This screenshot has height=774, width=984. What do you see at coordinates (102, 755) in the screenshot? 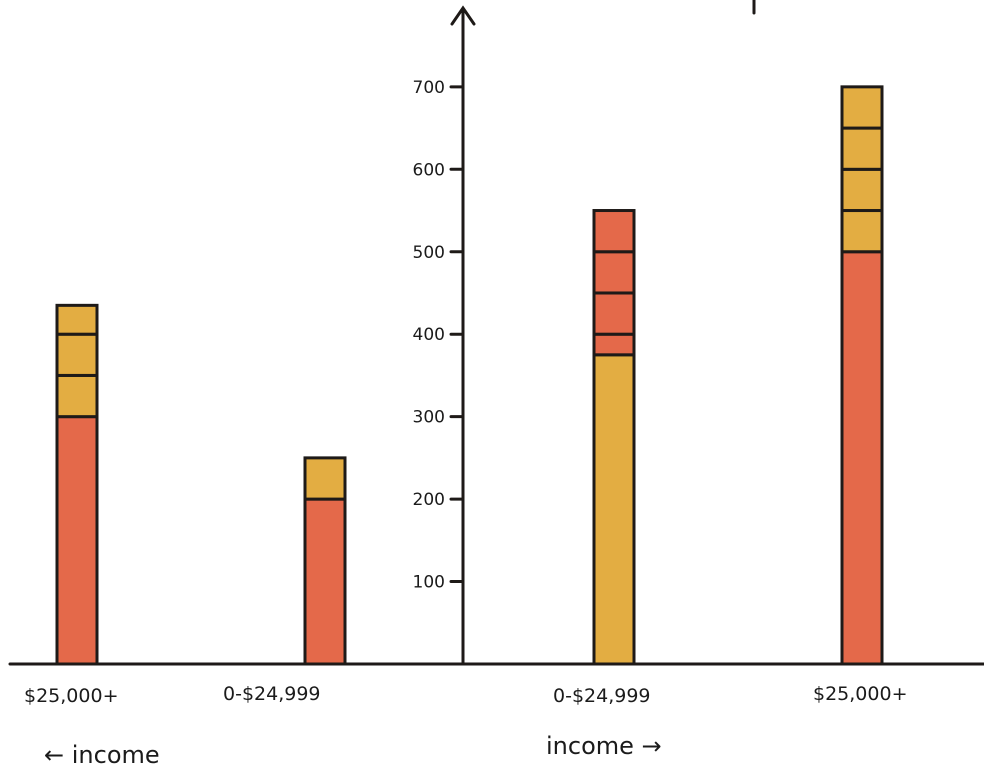
I see `x-caption-left: ← income` at bounding box center [102, 755].